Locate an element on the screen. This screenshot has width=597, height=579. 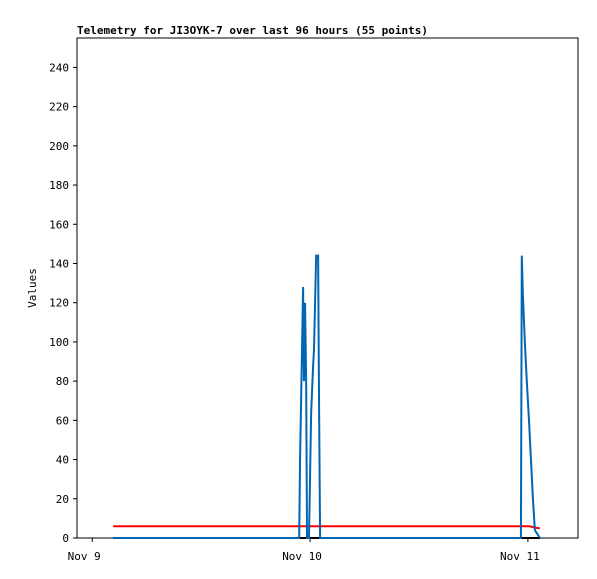
series-line is located at coordinates (326, 527).